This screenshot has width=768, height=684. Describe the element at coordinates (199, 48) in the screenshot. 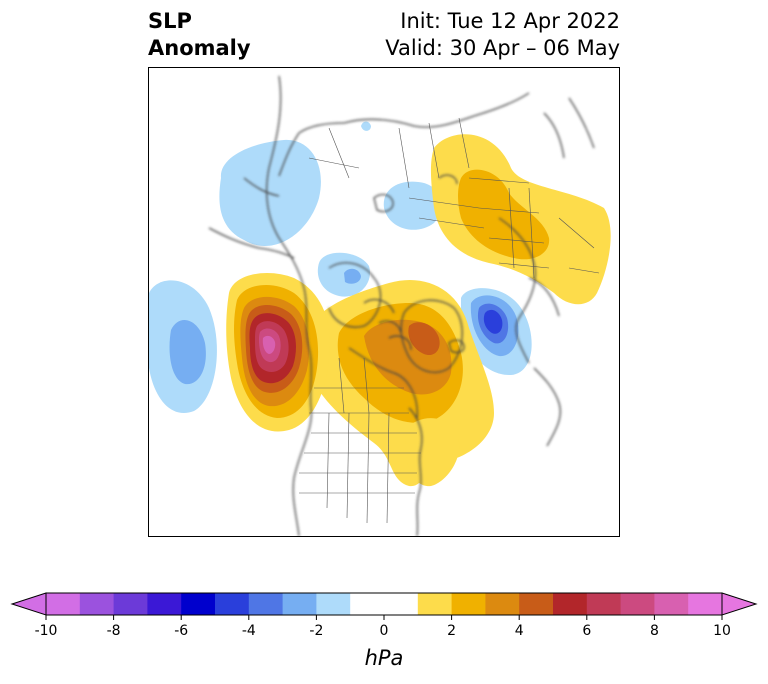

I see `title-field: Anomaly` at that location.